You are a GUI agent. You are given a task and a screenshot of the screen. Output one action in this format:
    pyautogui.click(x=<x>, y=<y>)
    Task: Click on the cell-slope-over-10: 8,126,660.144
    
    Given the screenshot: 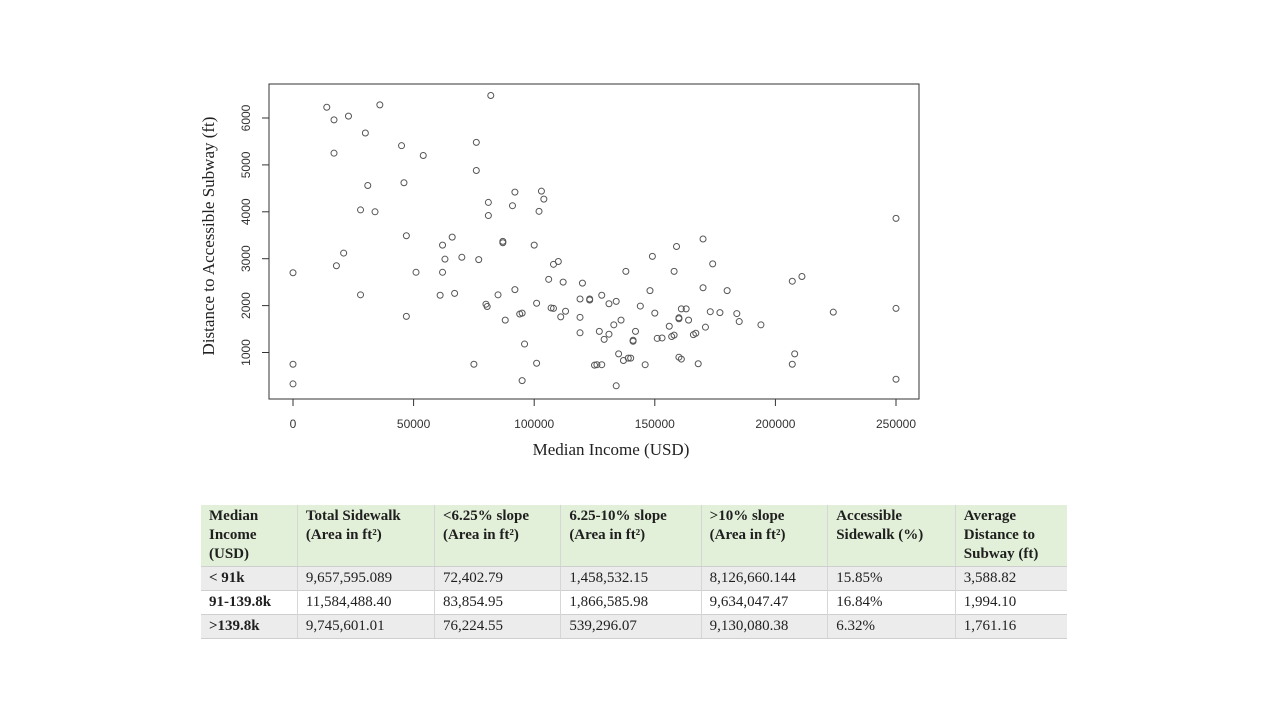 What is the action you would take?
    pyautogui.click(x=764, y=578)
    